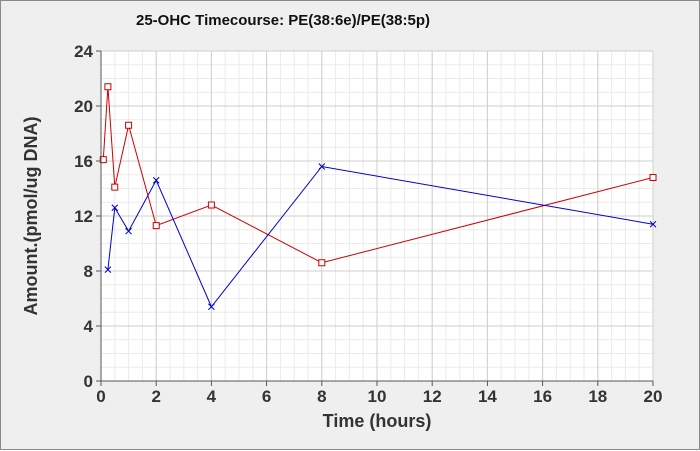 The height and width of the screenshot is (451, 700). I want to click on x-axis-label: Time (hours), so click(377, 421).